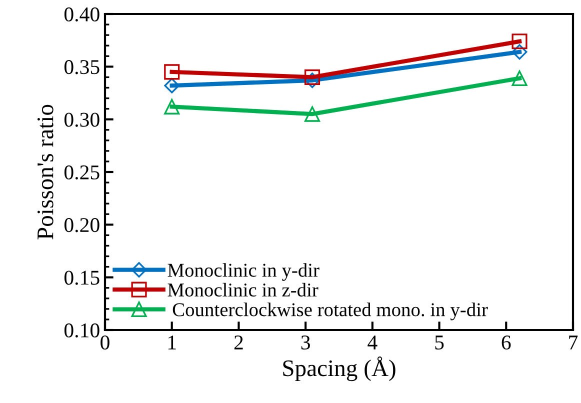  I want to click on y-tick-label: 0.40, so click(82, 14).